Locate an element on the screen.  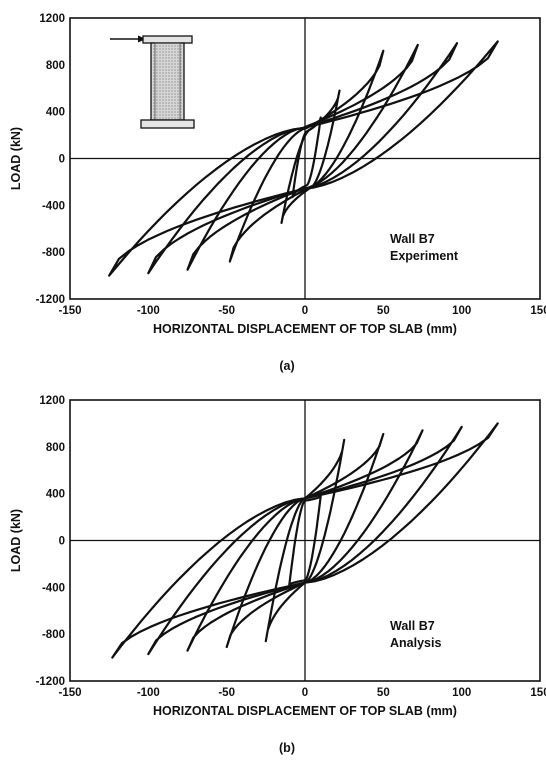
top-slab is located at coordinates (167, 39).